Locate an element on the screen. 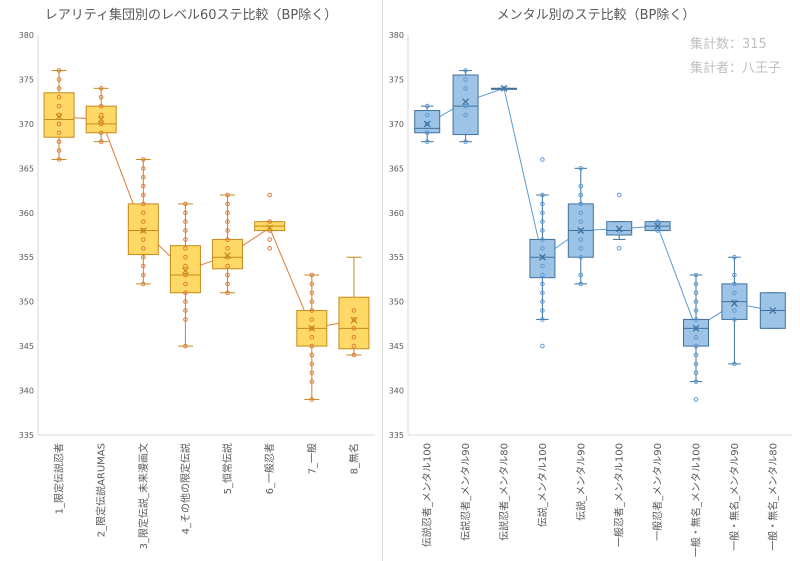  y-tick-label: 335 is located at coordinates (396, 435).